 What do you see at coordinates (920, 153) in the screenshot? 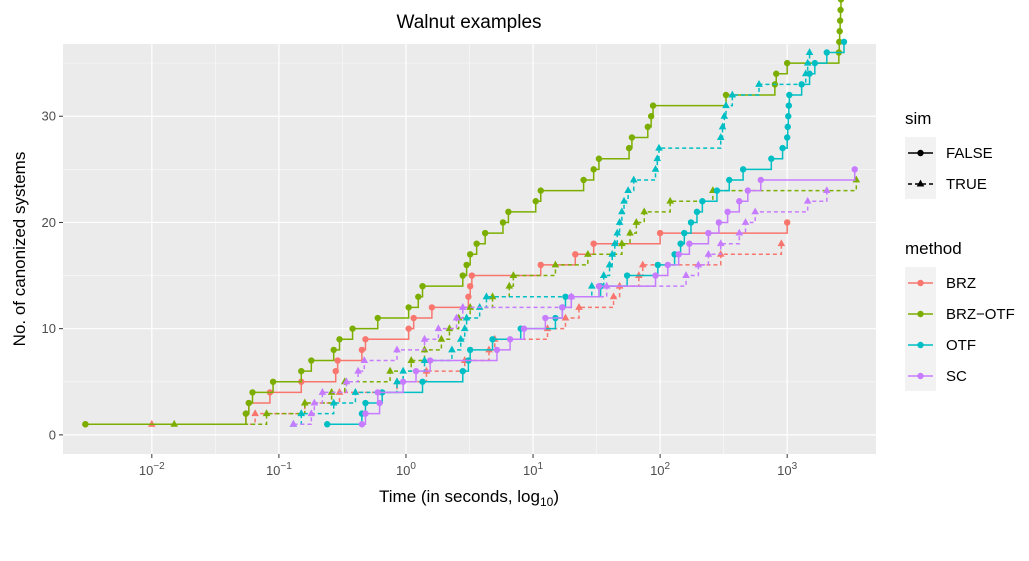
I see `legend-sim-key-symbol` at bounding box center [920, 153].